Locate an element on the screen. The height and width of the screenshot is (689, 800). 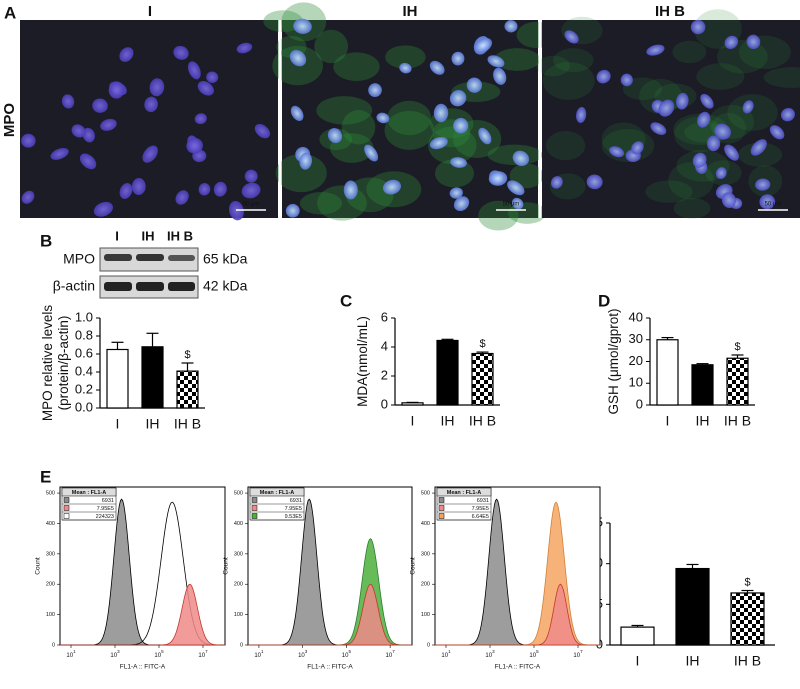
panel-label: C is located at coordinates (346, 300).